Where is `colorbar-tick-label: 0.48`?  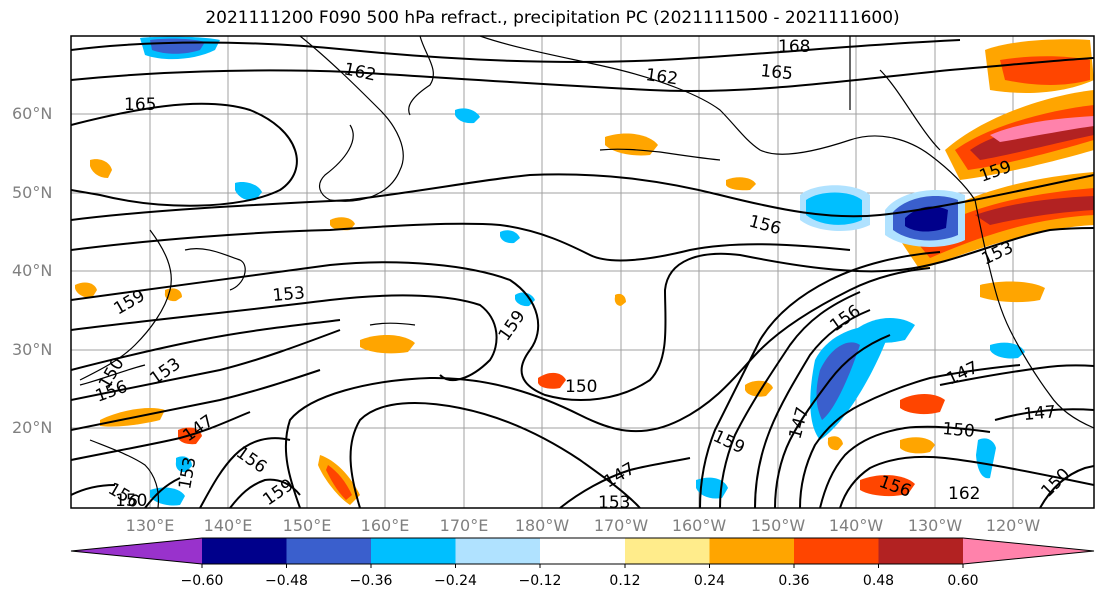 colorbar-tick-label: 0.48 is located at coordinates (878, 581).